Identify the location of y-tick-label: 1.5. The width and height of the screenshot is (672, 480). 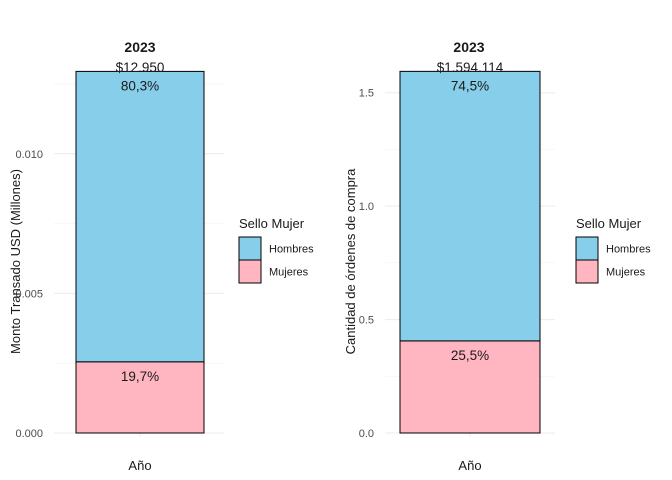
(366, 94).